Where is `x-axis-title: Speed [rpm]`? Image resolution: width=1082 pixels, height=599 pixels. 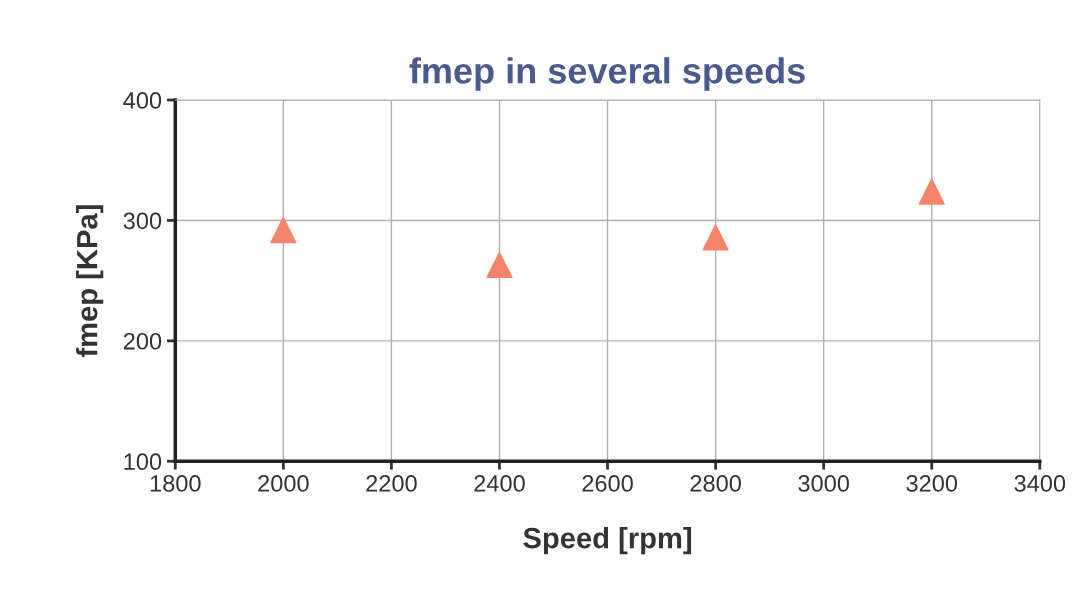
x-axis-title: Speed [rpm] is located at coordinates (607, 540).